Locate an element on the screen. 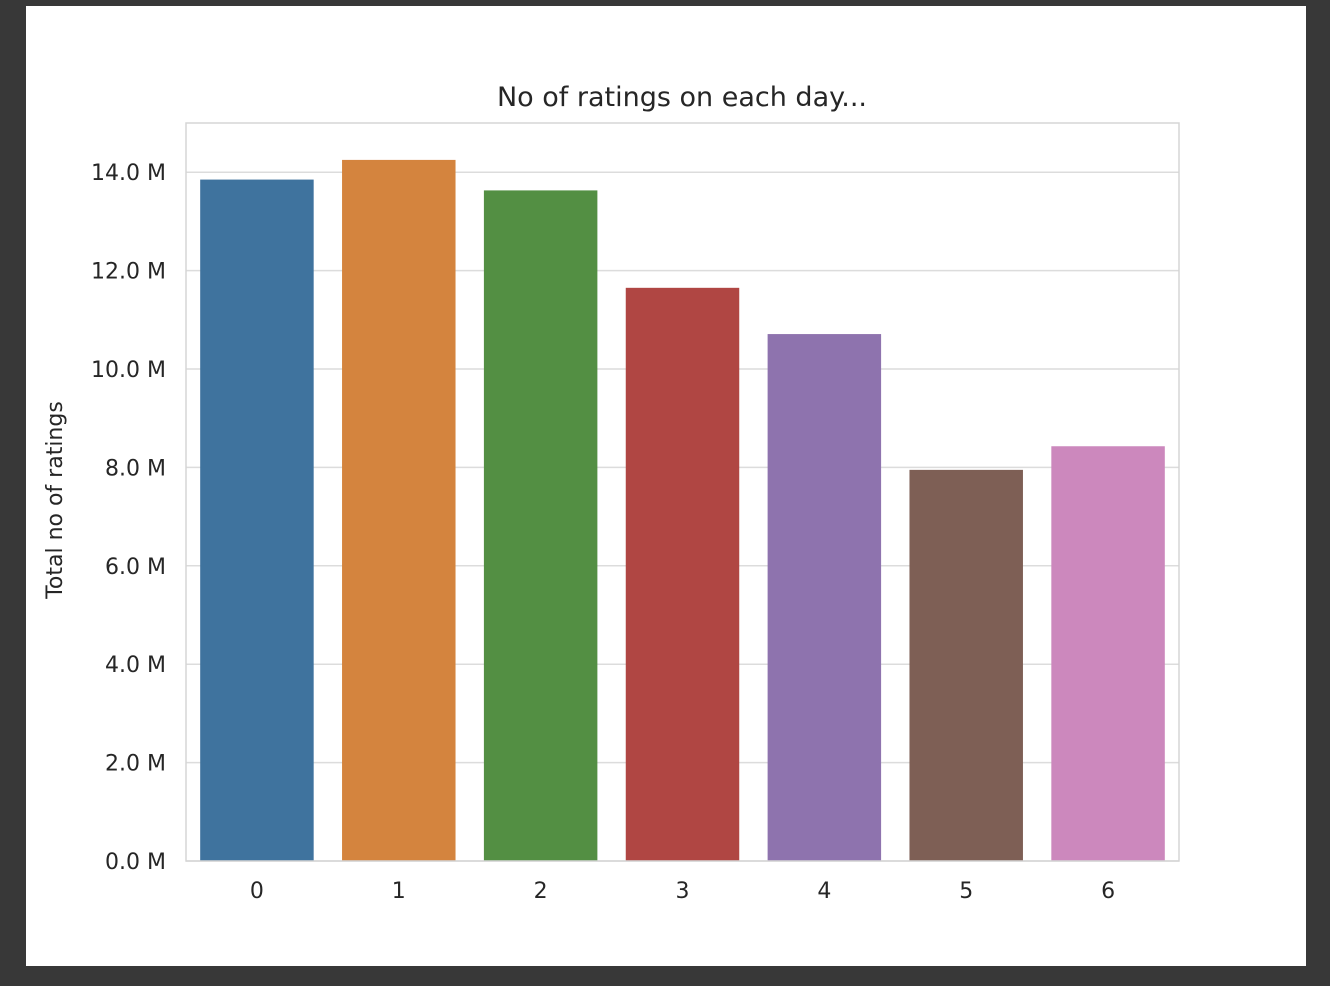 This screenshot has height=986, width=1330. x-tick-label: 5 is located at coordinates (966, 891).